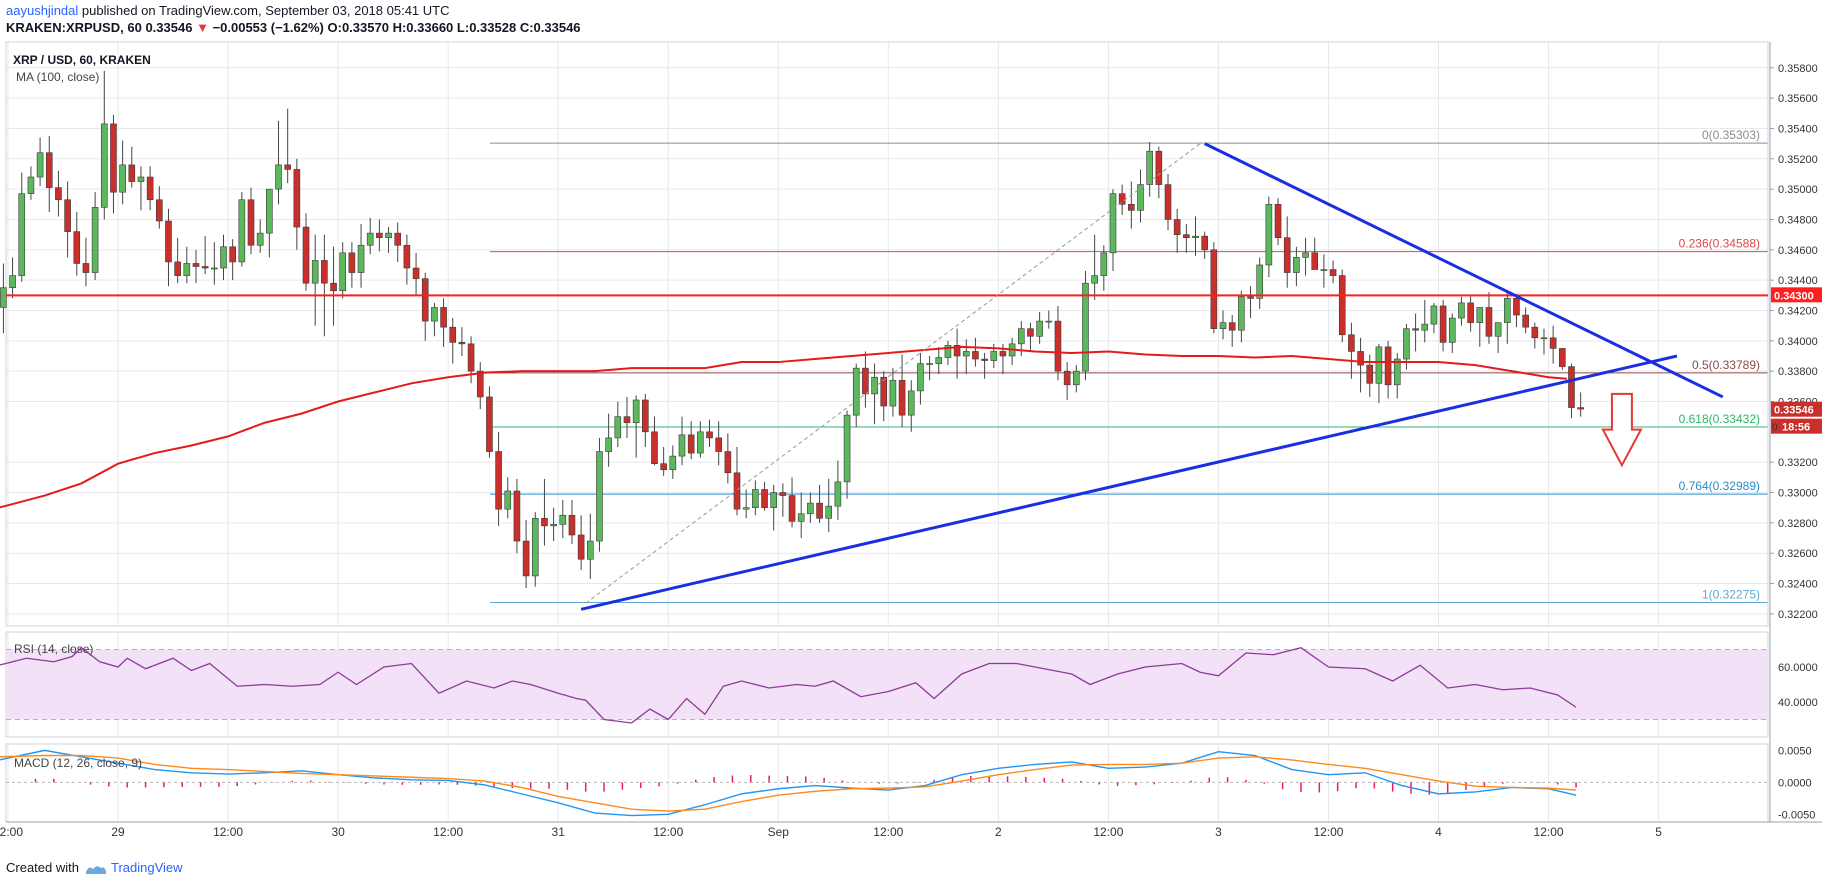  I want to click on resistance-badge-text: 0.34300, so click(1794, 296).